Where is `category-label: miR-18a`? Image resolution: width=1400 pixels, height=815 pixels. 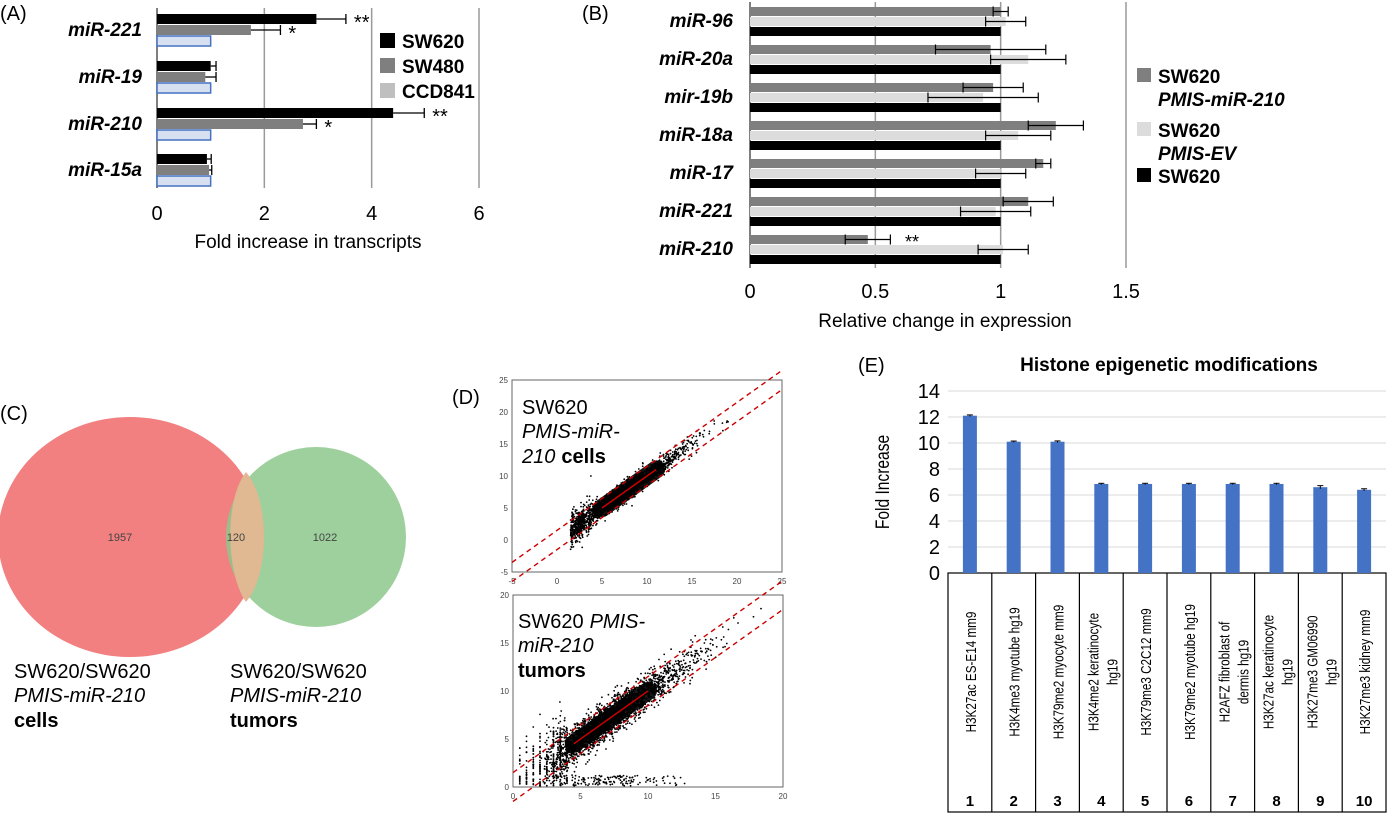
category-label: miR-18a is located at coordinates (696, 135).